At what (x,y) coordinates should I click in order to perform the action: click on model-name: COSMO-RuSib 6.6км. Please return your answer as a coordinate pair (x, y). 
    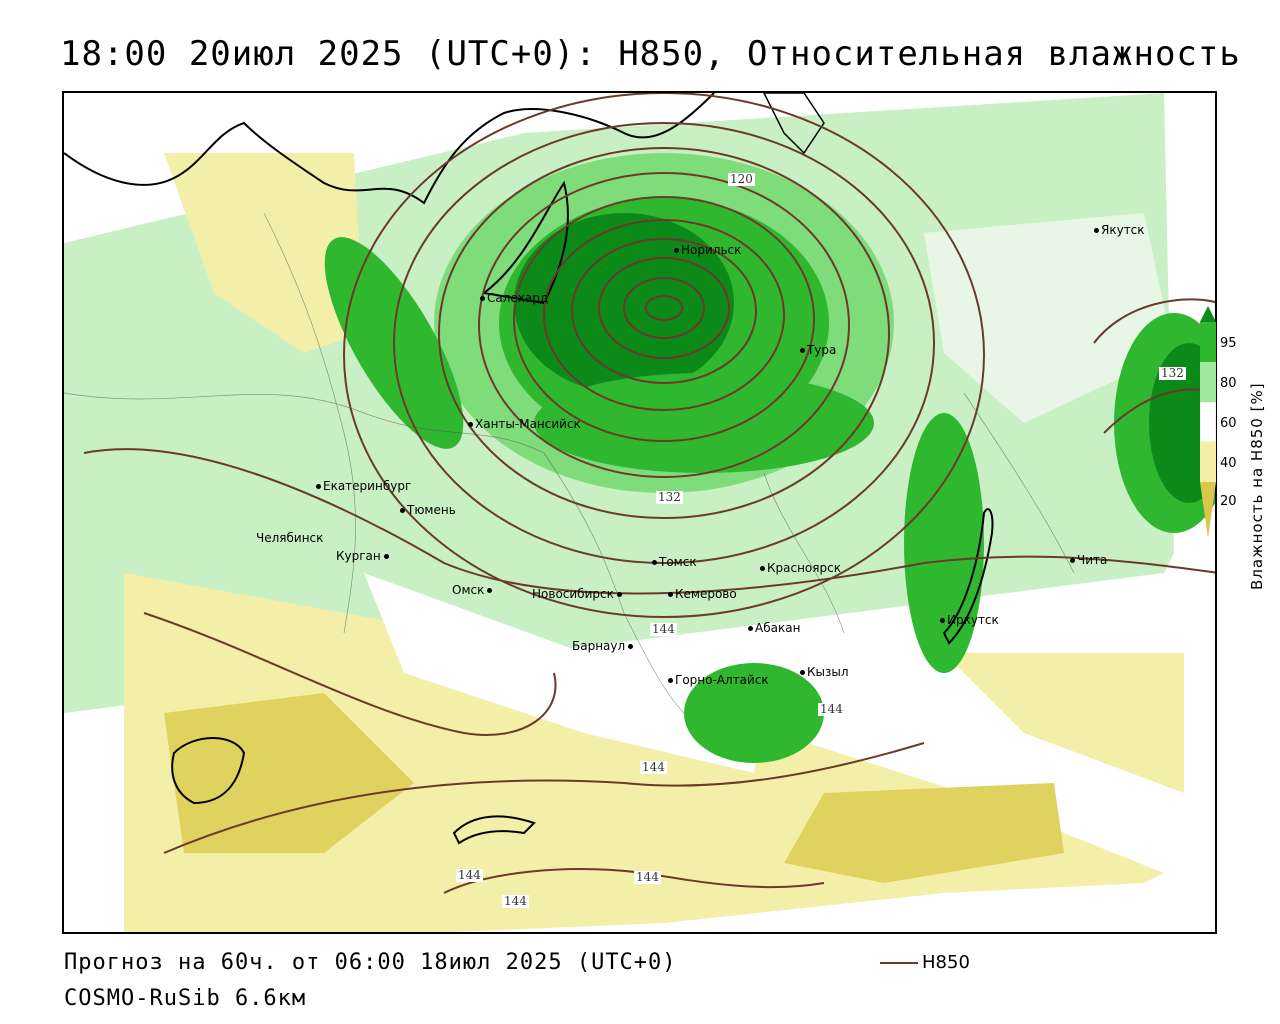
    Looking at the image, I should click on (185, 998).